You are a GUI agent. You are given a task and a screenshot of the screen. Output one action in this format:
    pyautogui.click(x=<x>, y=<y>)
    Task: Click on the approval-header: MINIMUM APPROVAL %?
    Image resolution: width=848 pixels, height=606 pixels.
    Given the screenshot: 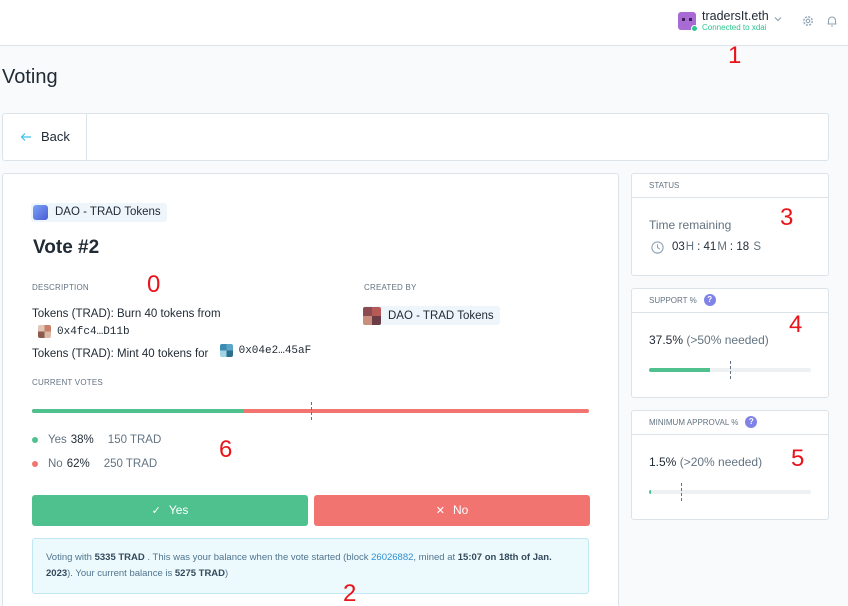 What is the action you would take?
    pyautogui.click(x=730, y=423)
    